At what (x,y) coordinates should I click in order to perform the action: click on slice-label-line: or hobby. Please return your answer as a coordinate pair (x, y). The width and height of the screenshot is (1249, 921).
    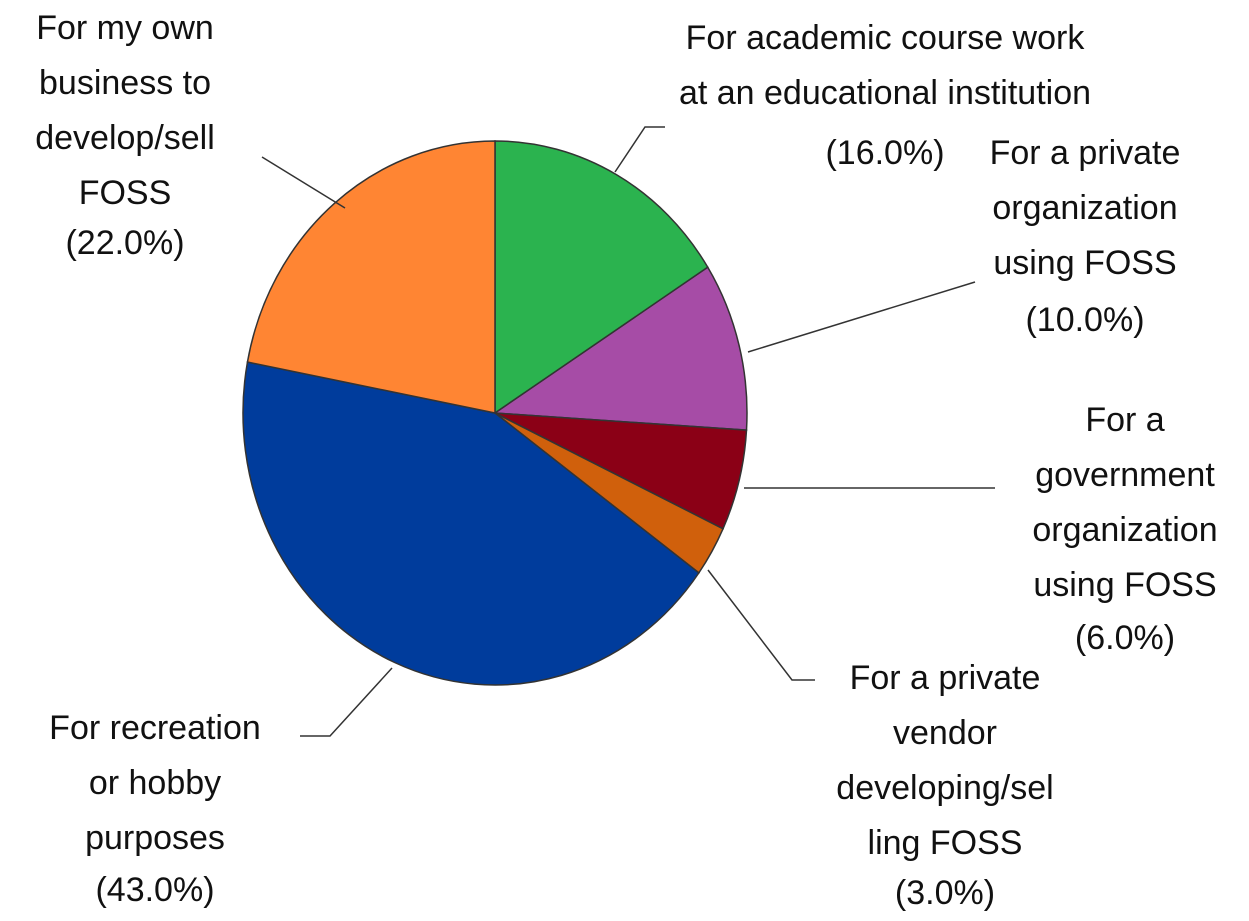
    Looking at the image, I should click on (155, 783).